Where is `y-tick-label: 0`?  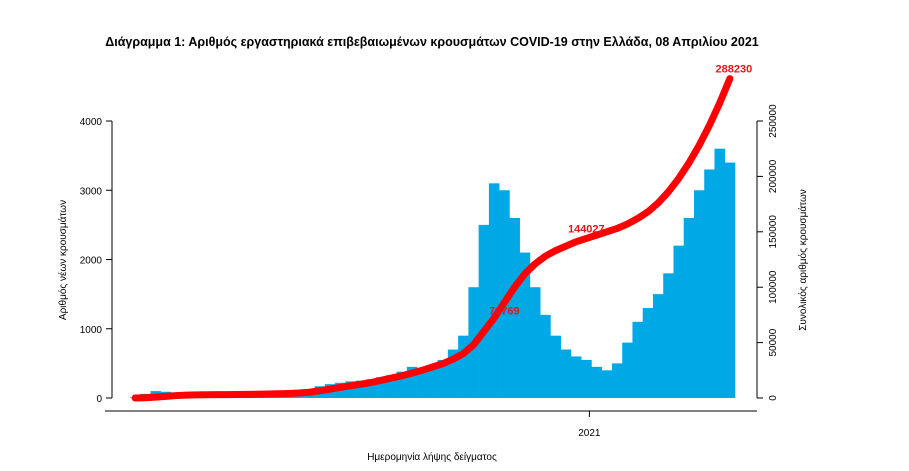 y-tick-label: 0 is located at coordinates (99, 399).